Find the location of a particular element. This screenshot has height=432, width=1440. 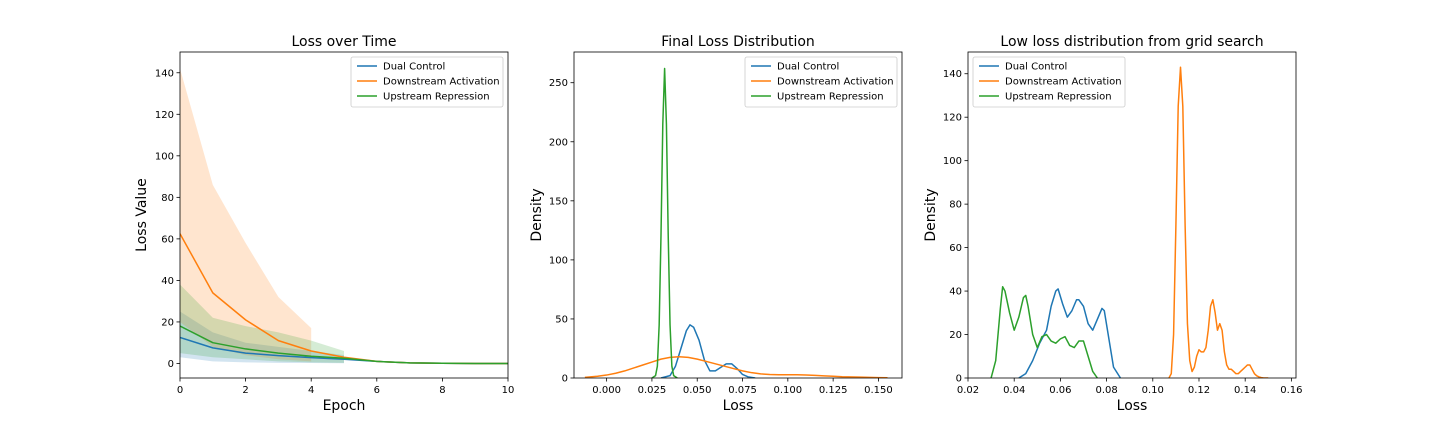

x-tick-label: 0.02 is located at coordinates (968, 390).